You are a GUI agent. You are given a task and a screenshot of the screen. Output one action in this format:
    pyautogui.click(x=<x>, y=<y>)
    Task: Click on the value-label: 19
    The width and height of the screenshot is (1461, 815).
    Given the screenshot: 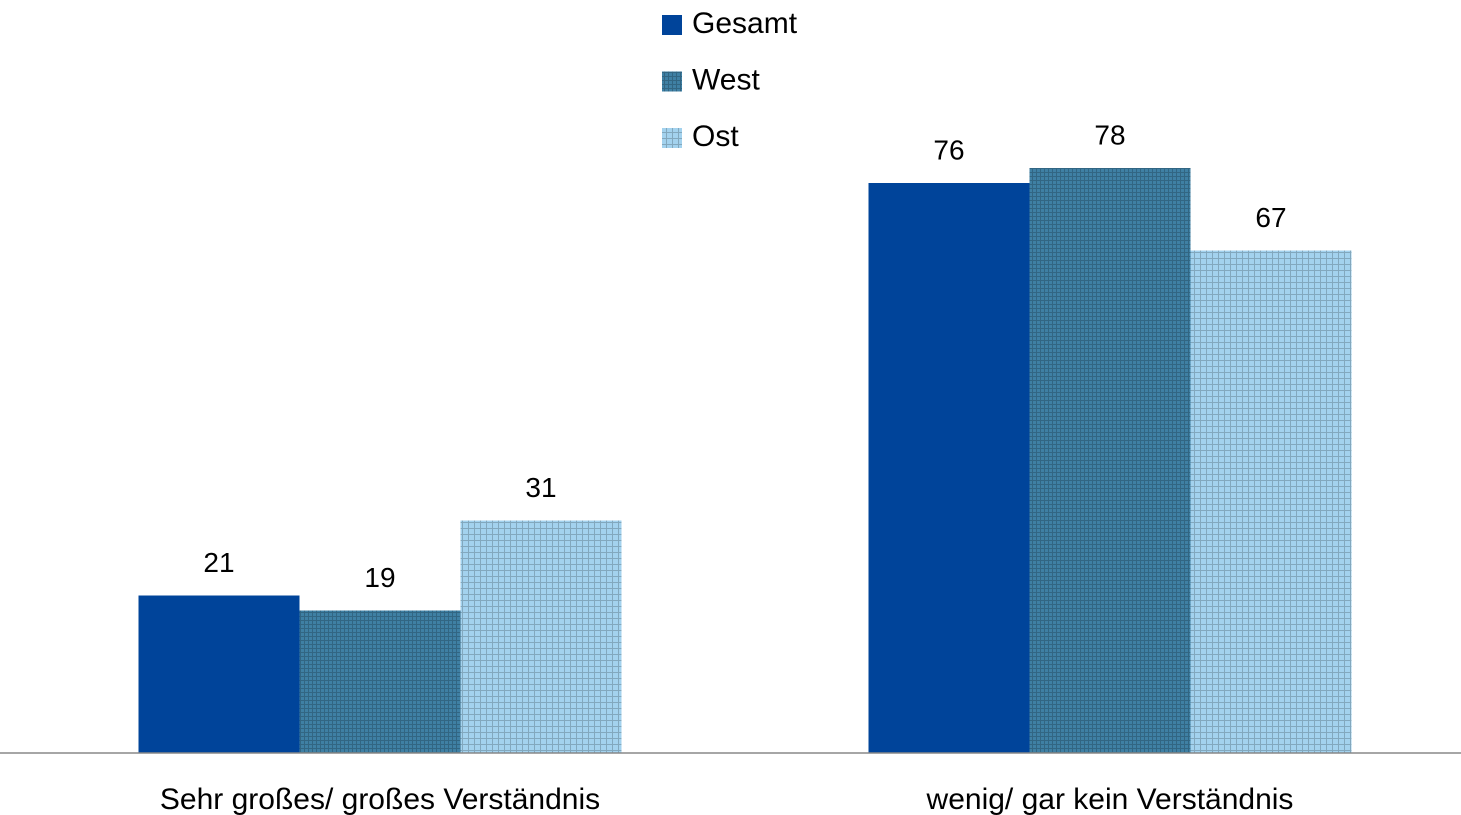 What is the action you would take?
    pyautogui.click(x=379, y=577)
    